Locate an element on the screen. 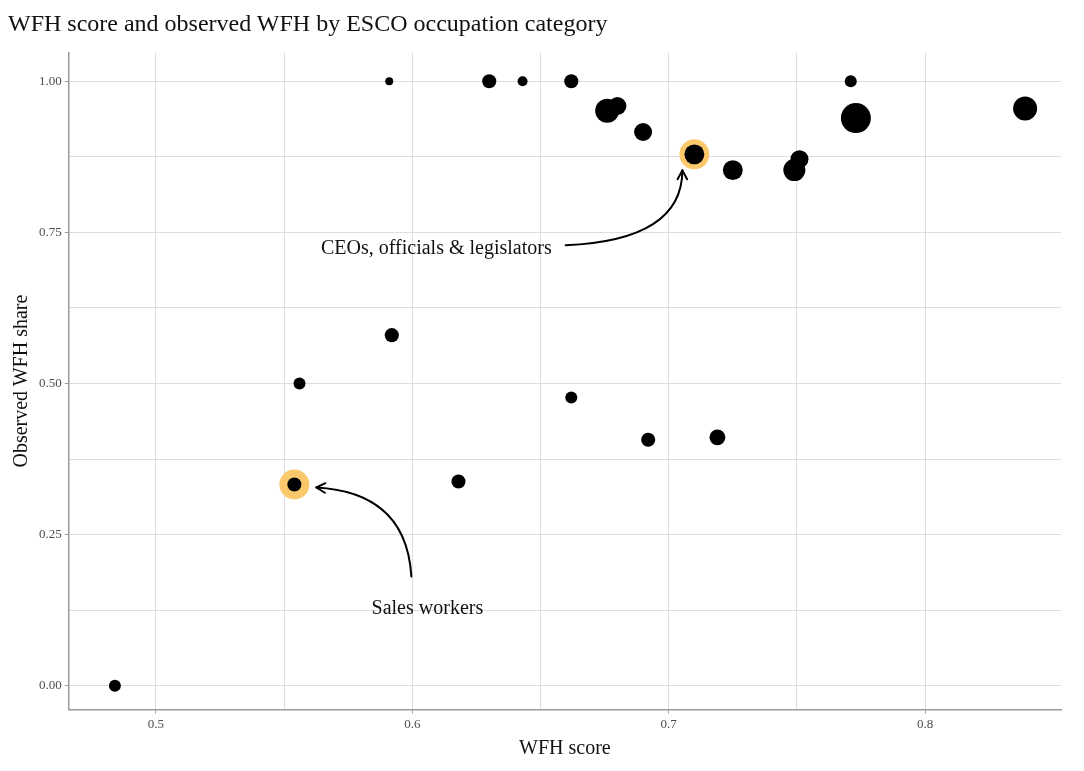 This screenshot has width=1084, height=771. annotation: CEOs, officials & legislators is located at coordinates (436, 247).